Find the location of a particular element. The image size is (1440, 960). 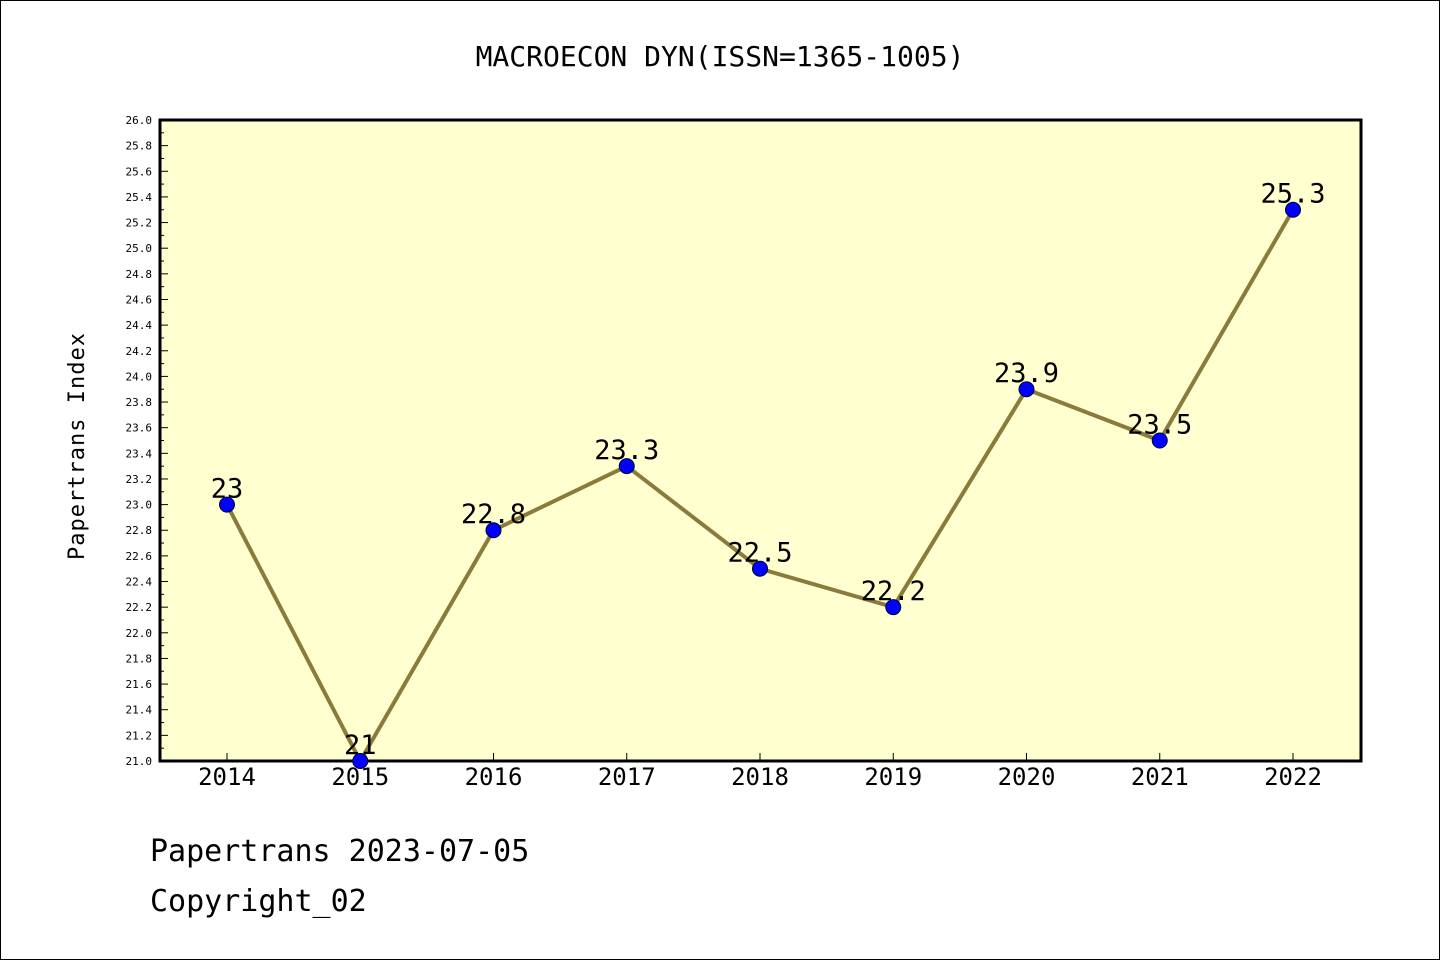

y-tick-label: 21.4 is located at coordinates (139, 710).